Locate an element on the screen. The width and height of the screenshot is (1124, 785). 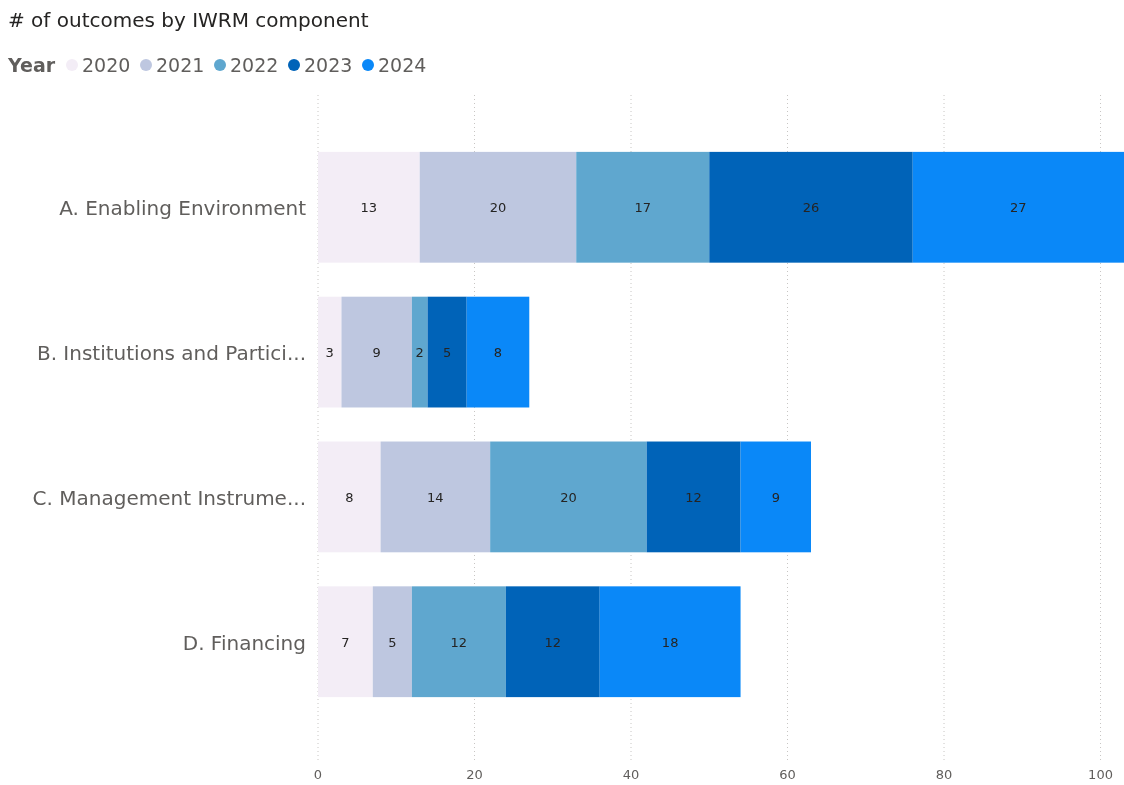
data-label: 27 is located at coordinates (1018, 208).